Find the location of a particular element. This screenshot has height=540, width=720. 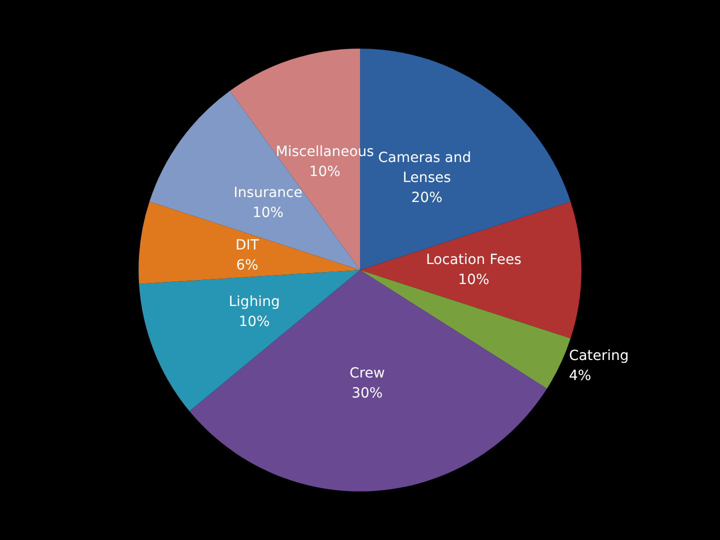

slice-label: Insurance is located at coordinates (268, 193).